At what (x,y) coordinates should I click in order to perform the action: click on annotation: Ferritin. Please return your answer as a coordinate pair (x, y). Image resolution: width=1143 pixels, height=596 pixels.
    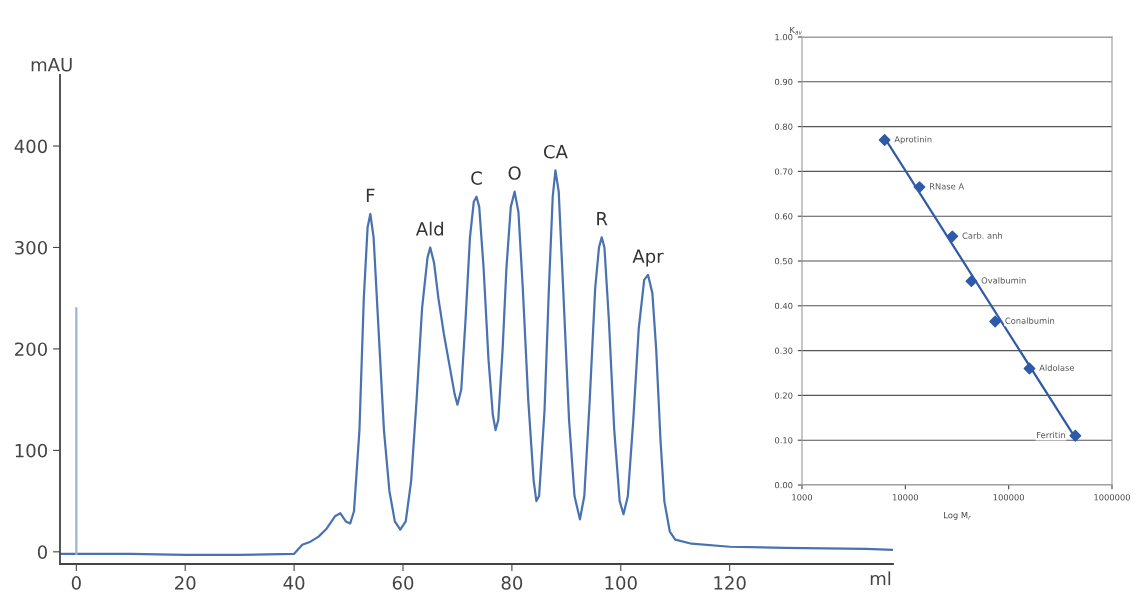
    Looking at the image, I should click on (1051, 435).